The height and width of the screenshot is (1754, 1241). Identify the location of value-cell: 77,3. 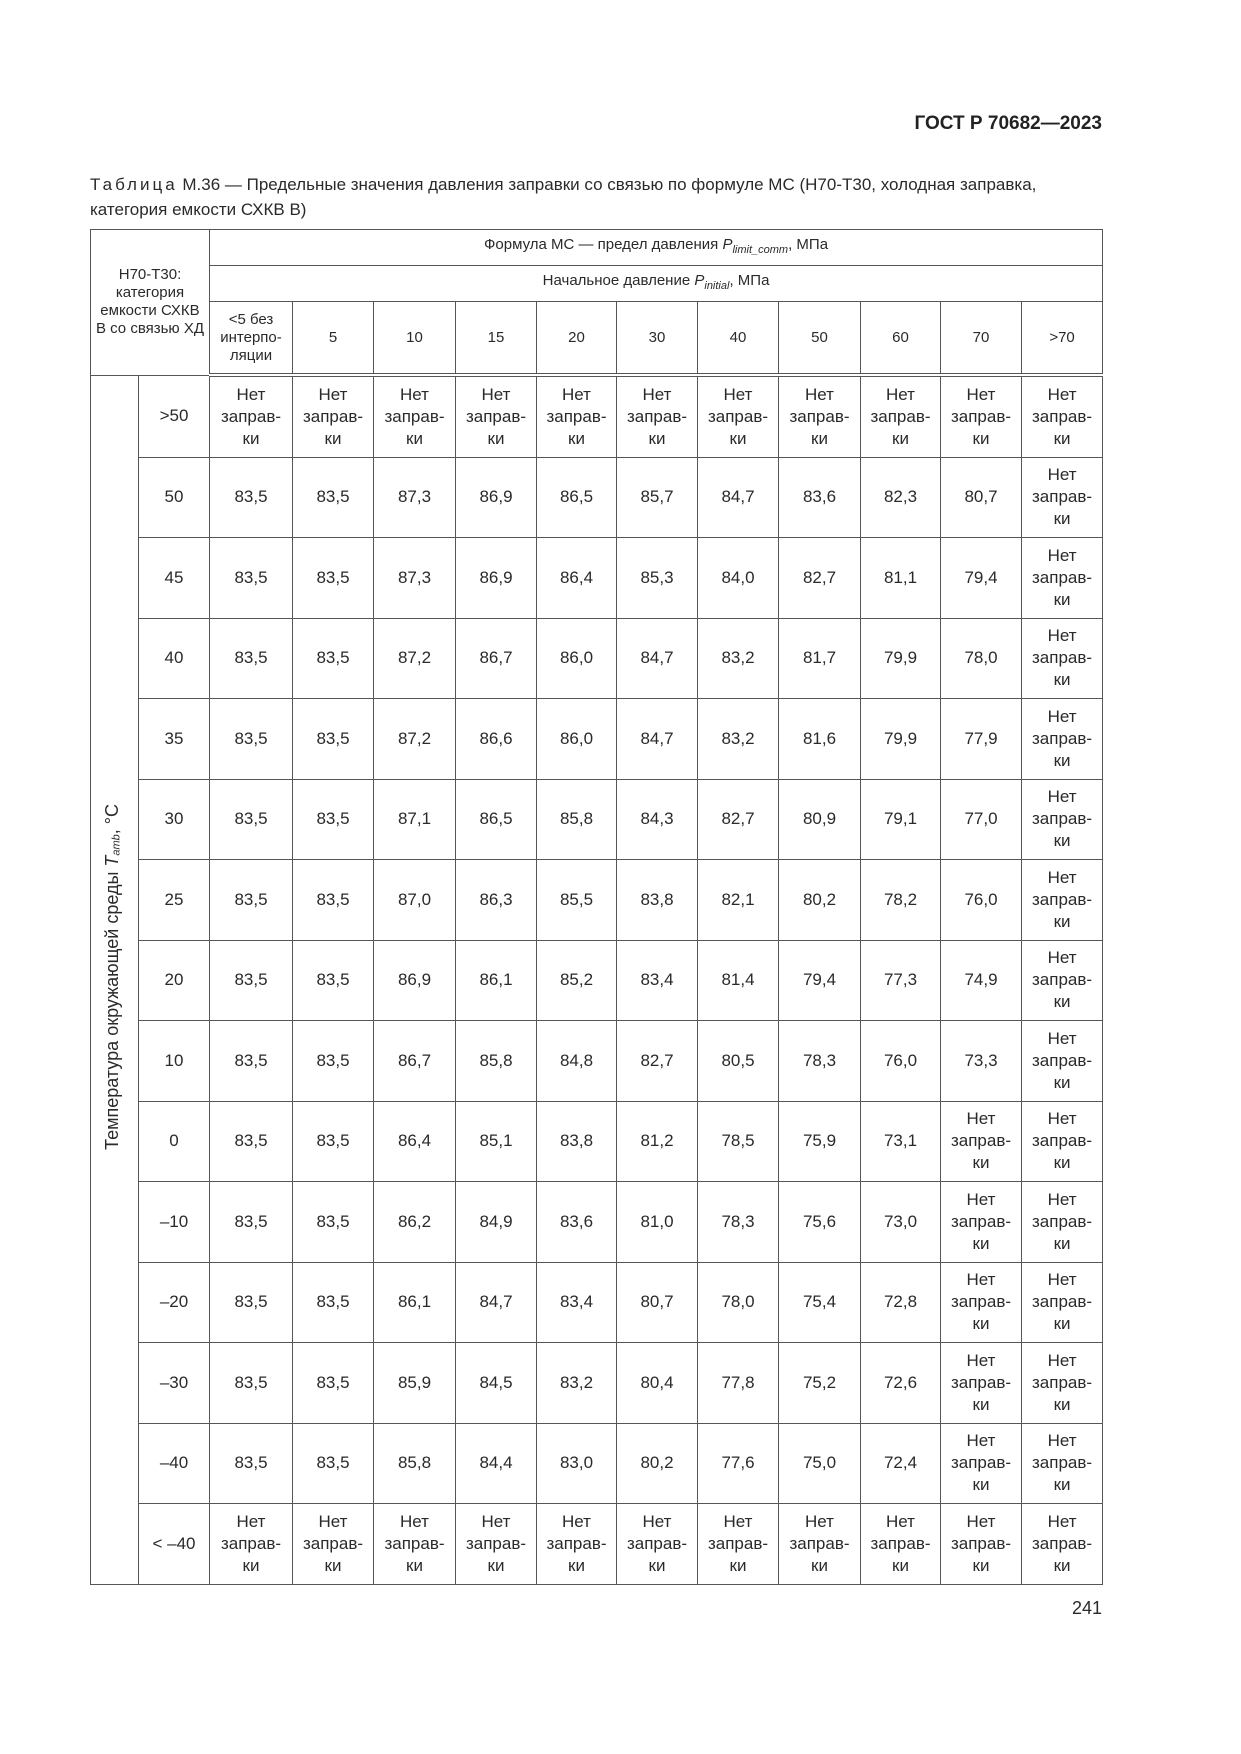
(900, 980).